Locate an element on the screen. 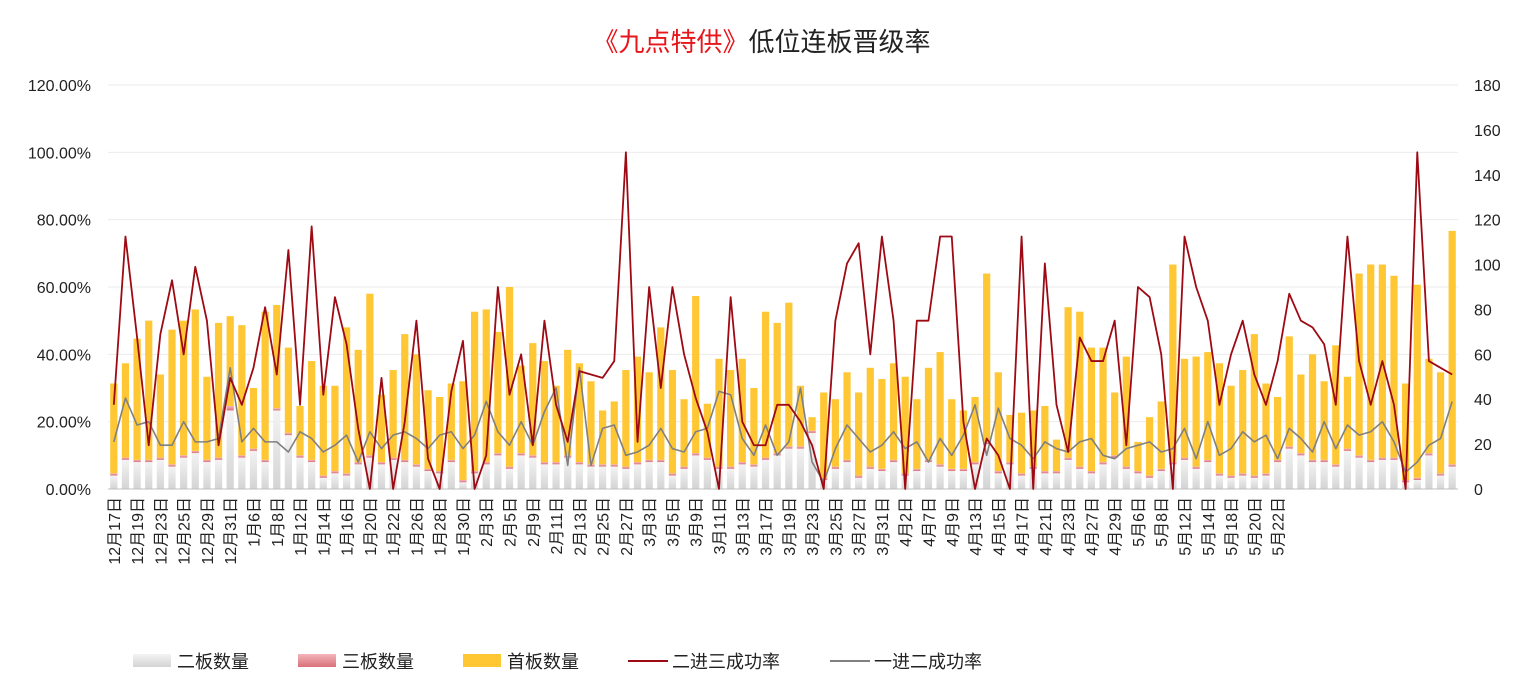 Image resolution: width=1523 pixels, height=689 pixels. left-axis-tick-label: 80.00% is located at coordinates (64, 221).